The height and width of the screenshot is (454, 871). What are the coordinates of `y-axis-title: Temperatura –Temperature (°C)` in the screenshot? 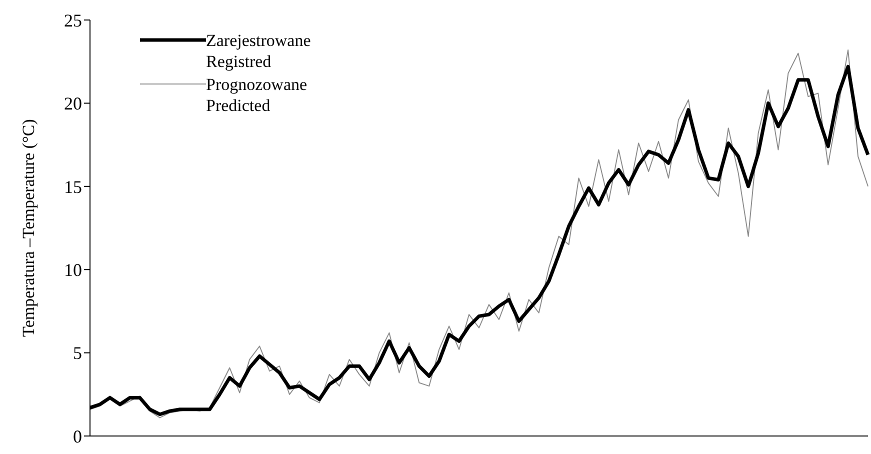 It's located at (28, 228).